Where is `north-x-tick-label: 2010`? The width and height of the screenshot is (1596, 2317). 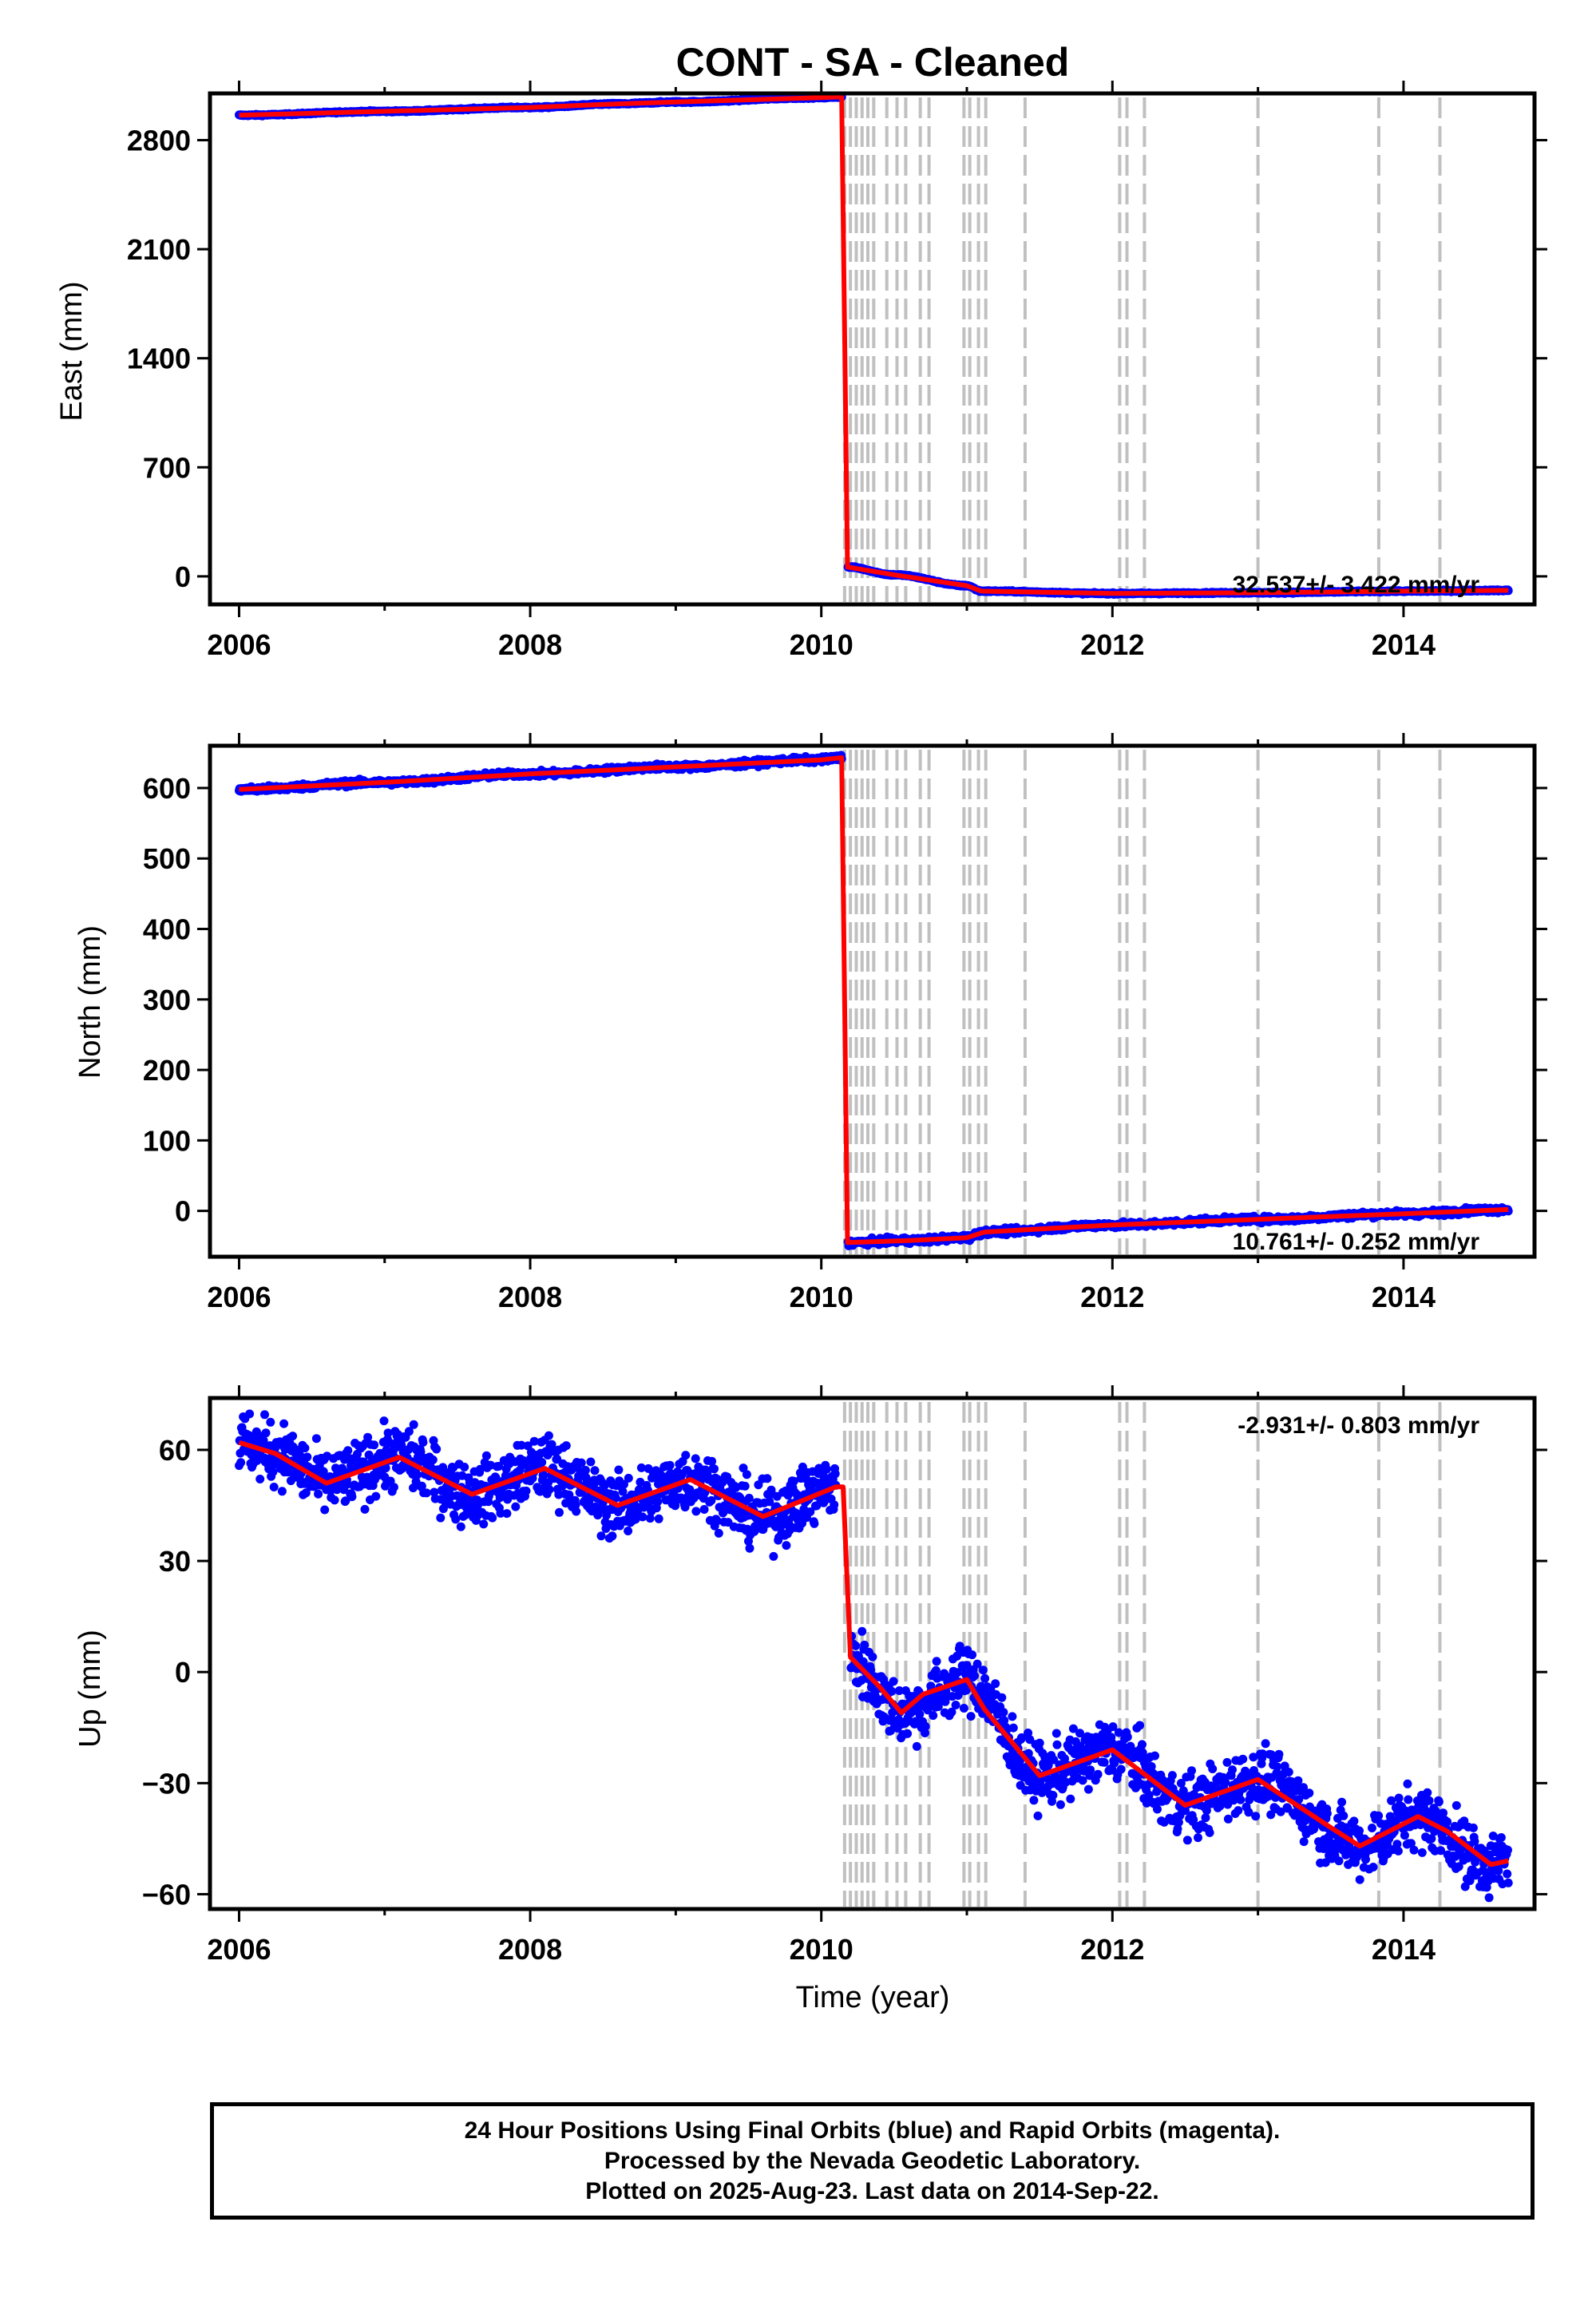 north-x-tick-label: 2010 is located at coordinates (821, 1297).